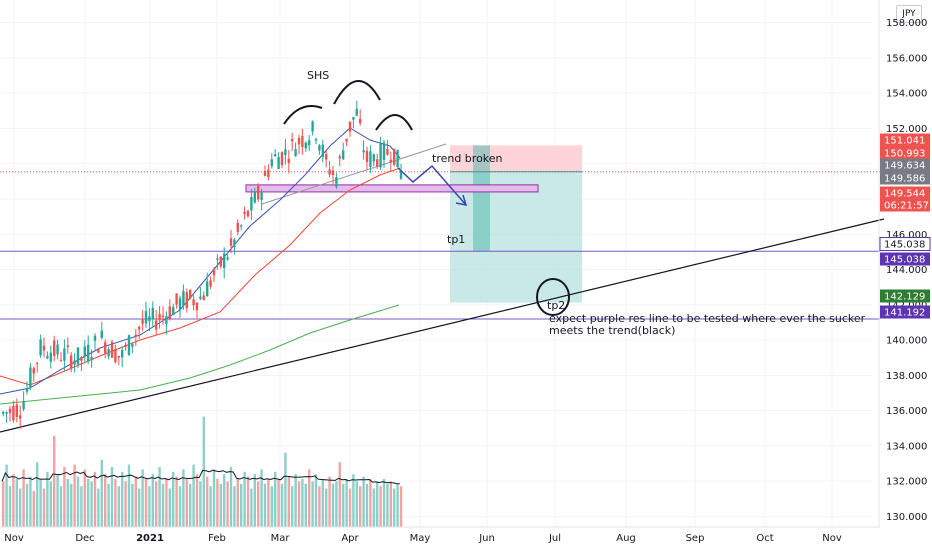 This screenshot has width=932, height=550. Describe the element at coordinates (906, 376) in the screenshot. I see `y-tick-label: 138.000` at that location.